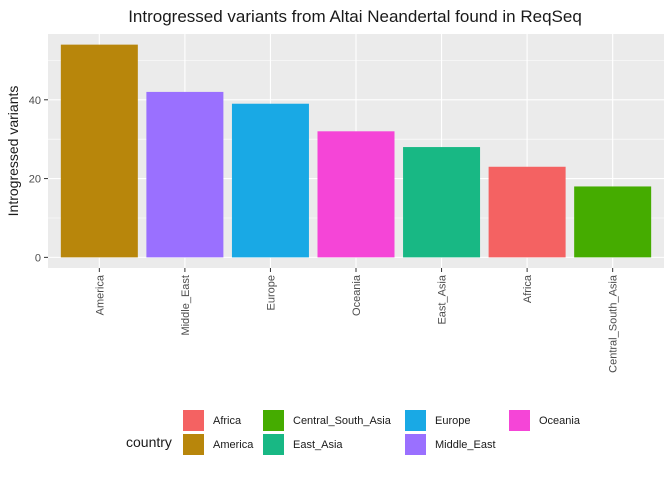 The height and width of the screenshot is (480, 672). What do you see at coordinates (99, 151) in the screenshot?
I see `bar-america` at bounding box center [99, 151].